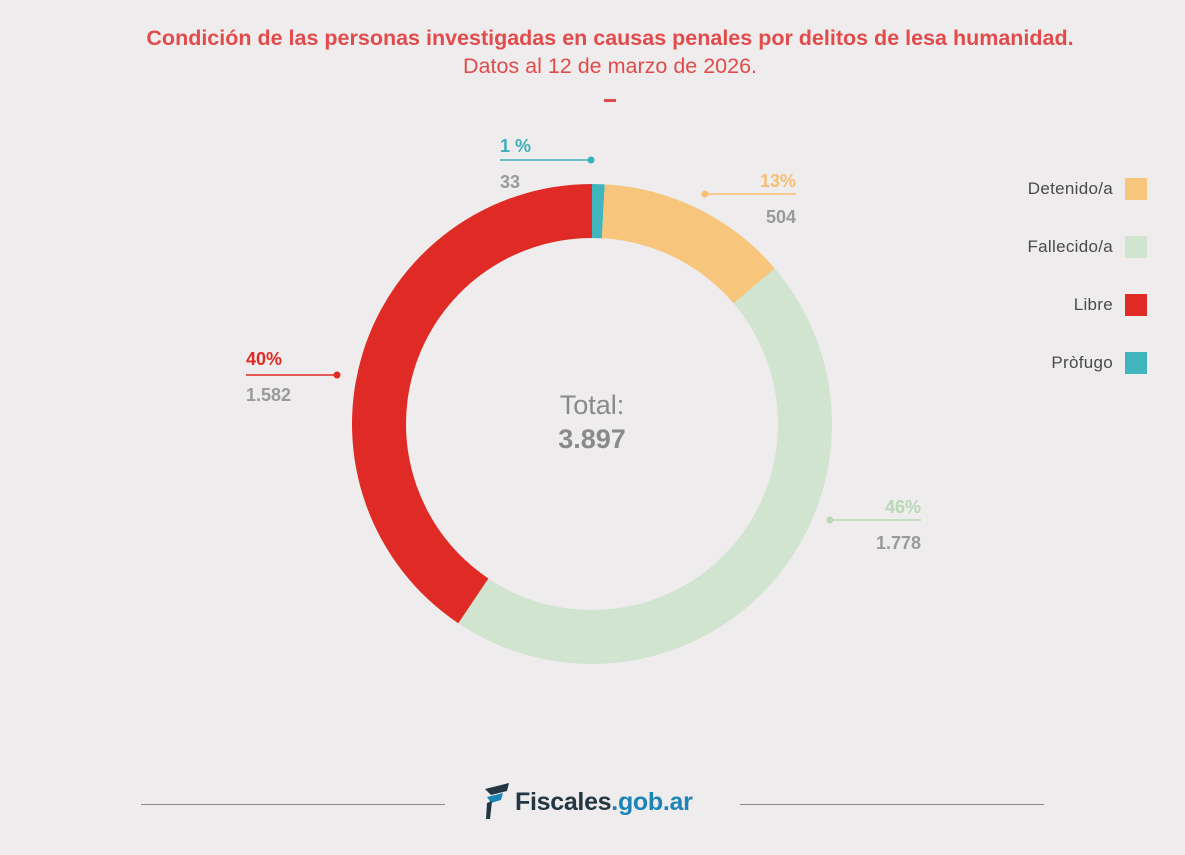 Image resolution: width=1185 pixels, height=855 pixels. Describe the element at coordinates (264, 359) in the screenshot. I see `percent-label-libre: 40%` at that location.